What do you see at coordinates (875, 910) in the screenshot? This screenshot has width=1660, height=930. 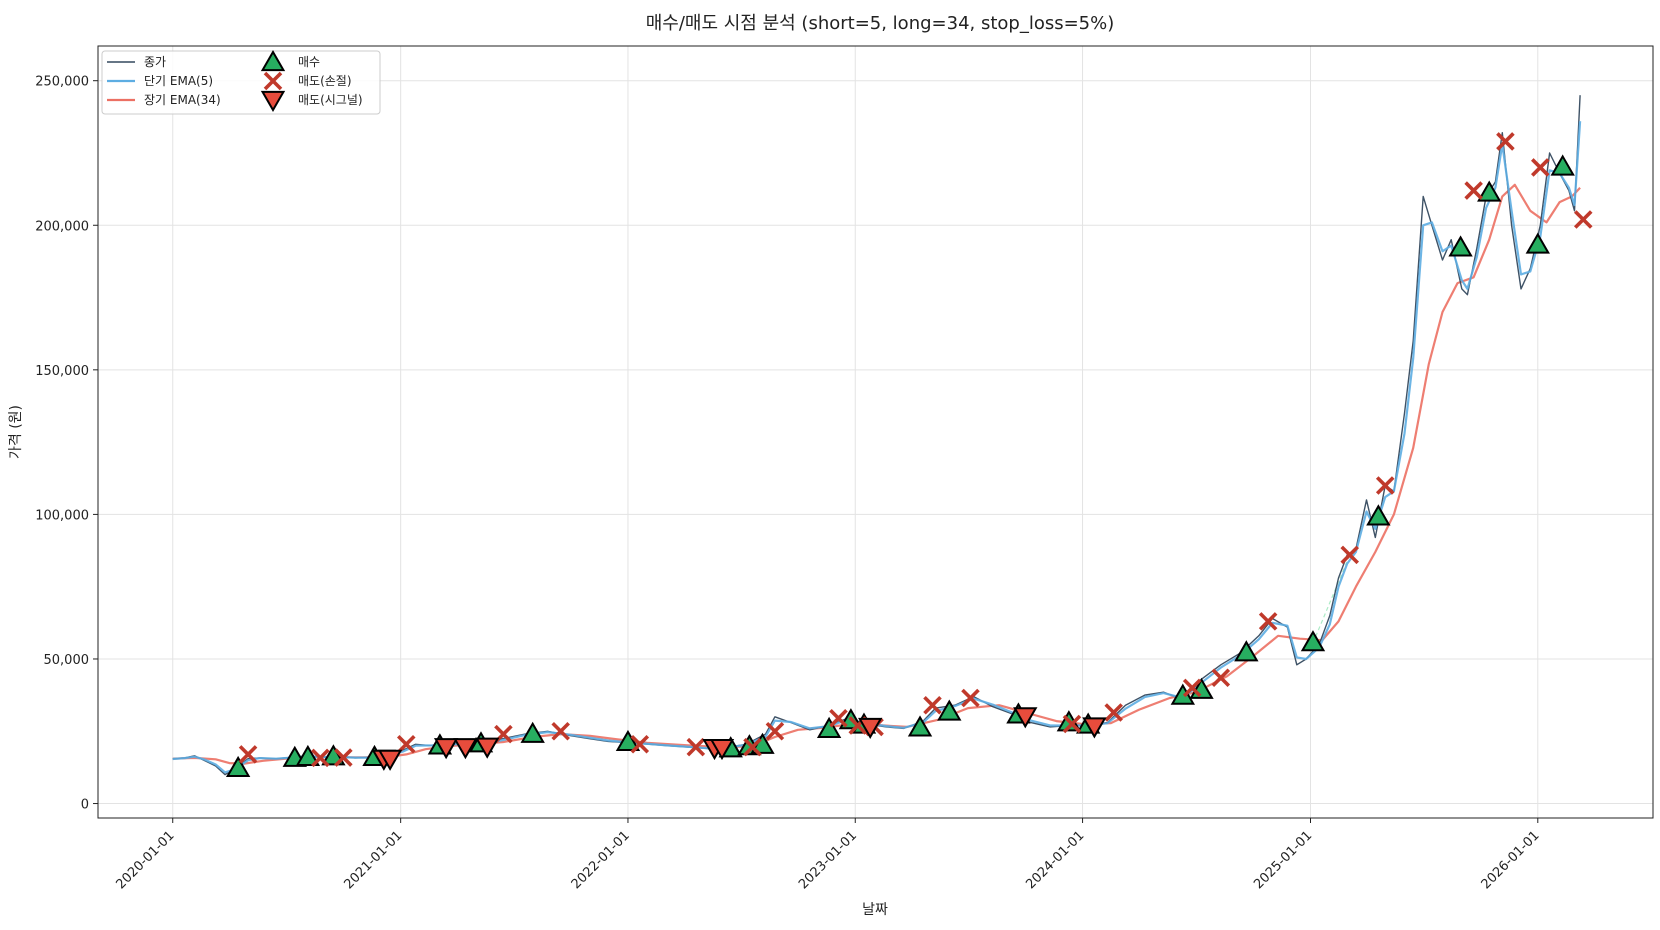 I see `x-axis-label: 날짜` at bounding box center [875, 910].